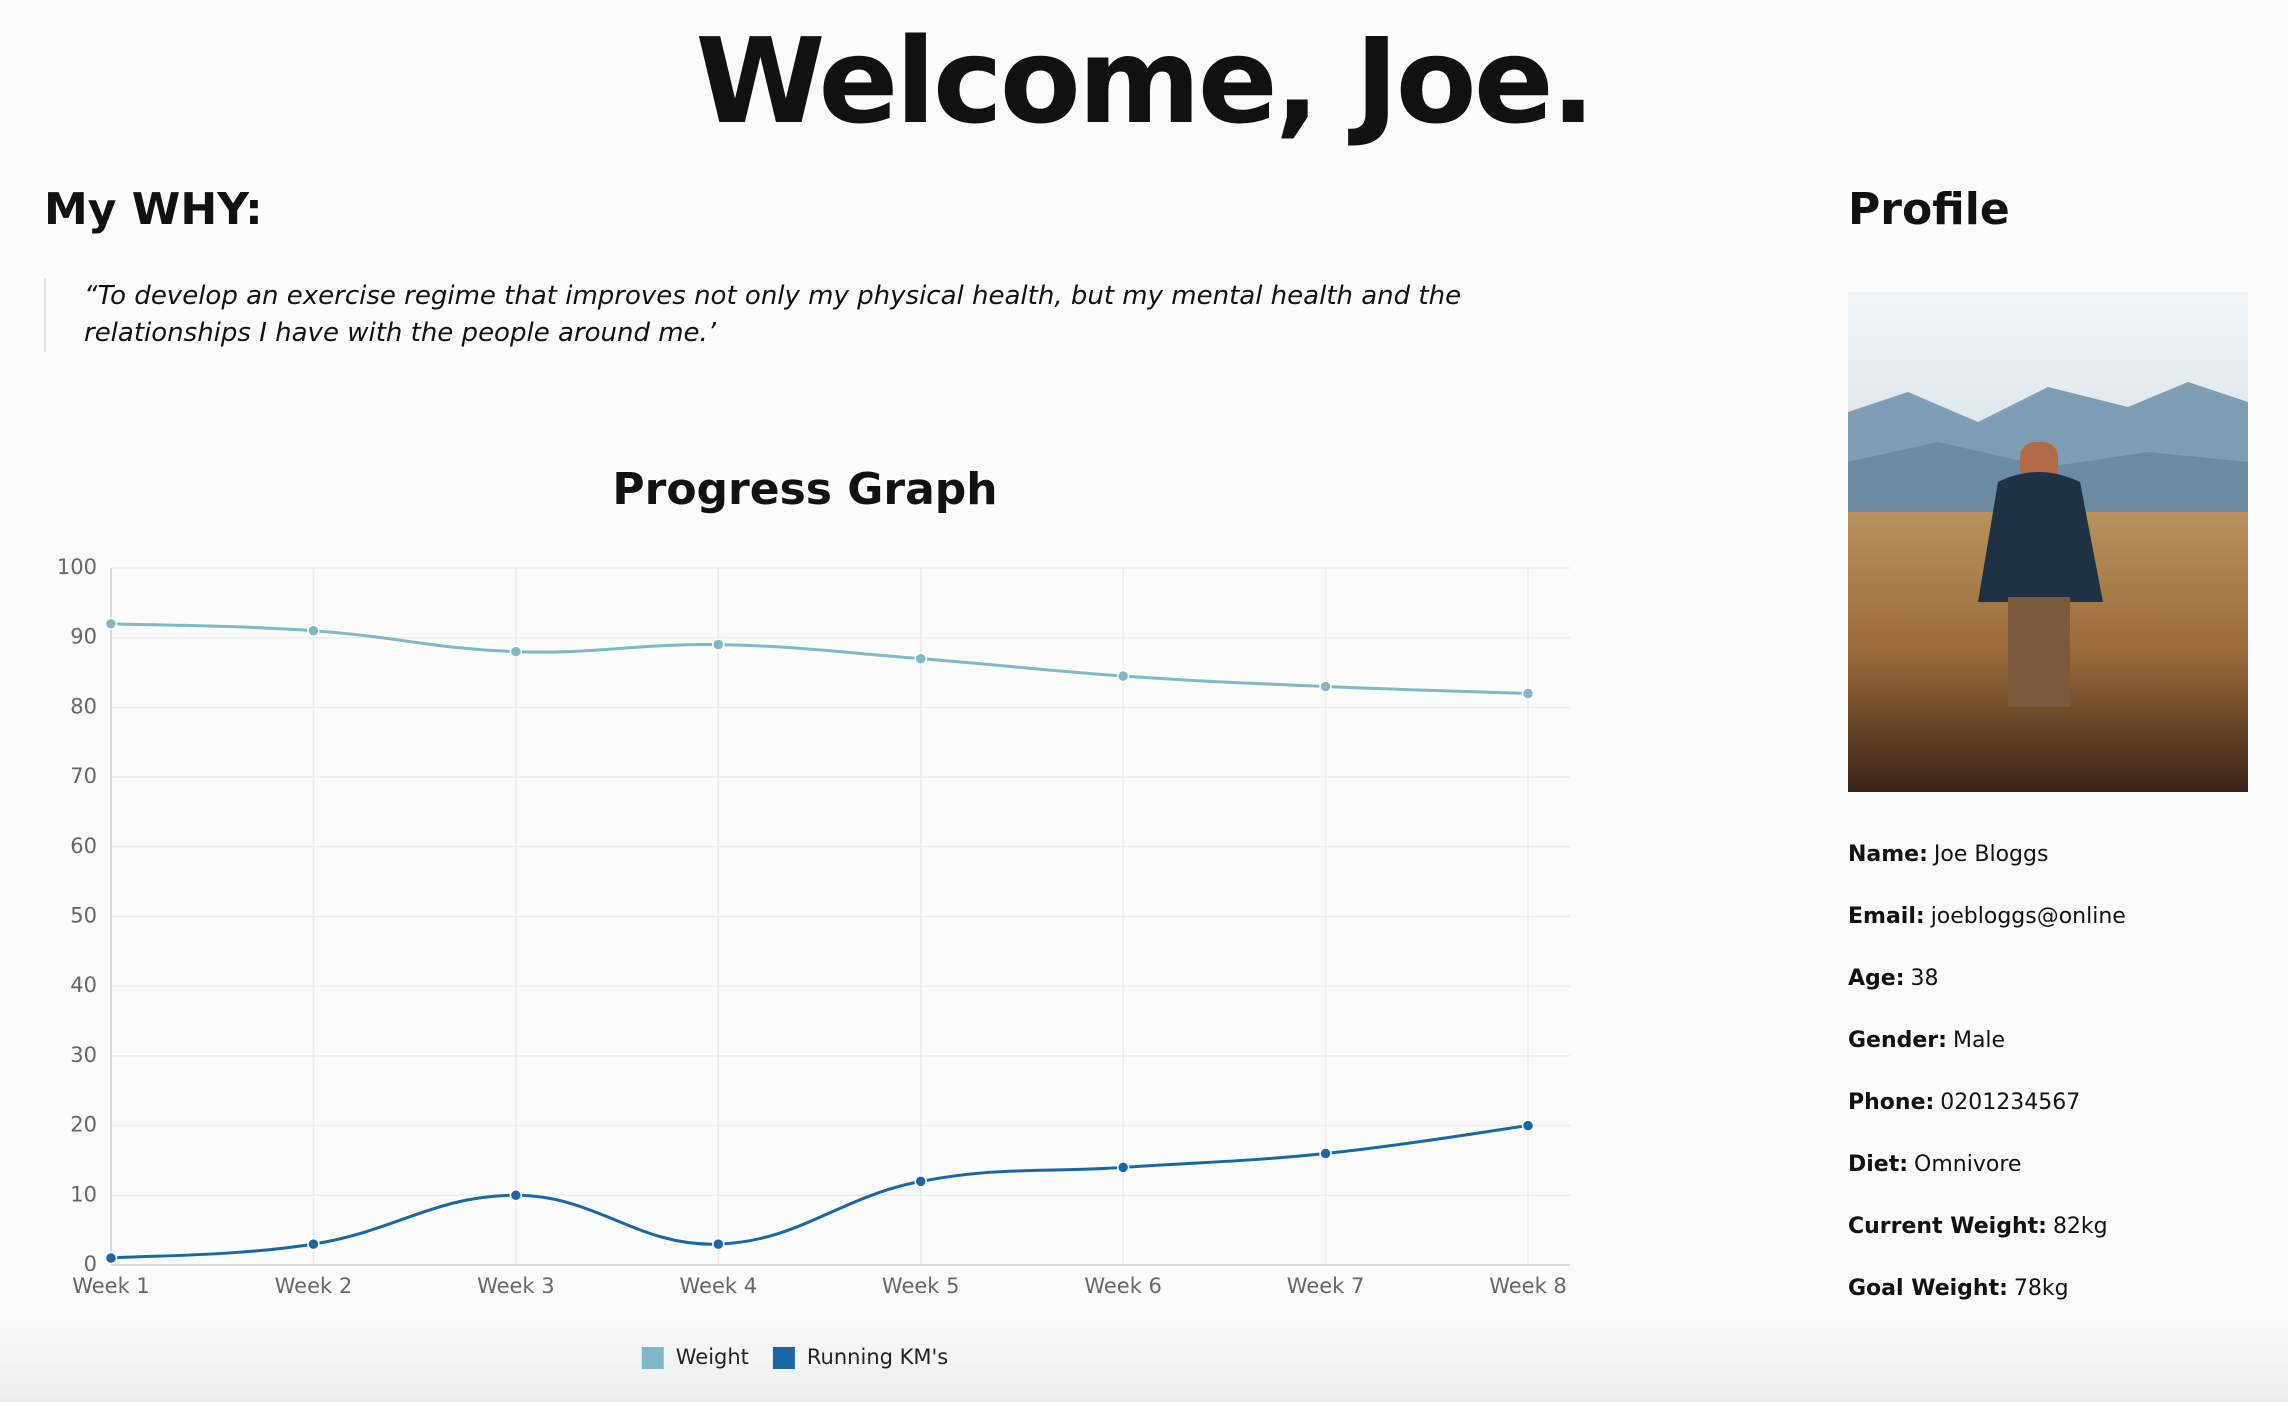 Image resolution: width=2288 pixels, height=1402 pixels. Describe the element at coordinates (1145, 81) in the screenshot. I see `page-title: Welcome, Joe.` at that location.